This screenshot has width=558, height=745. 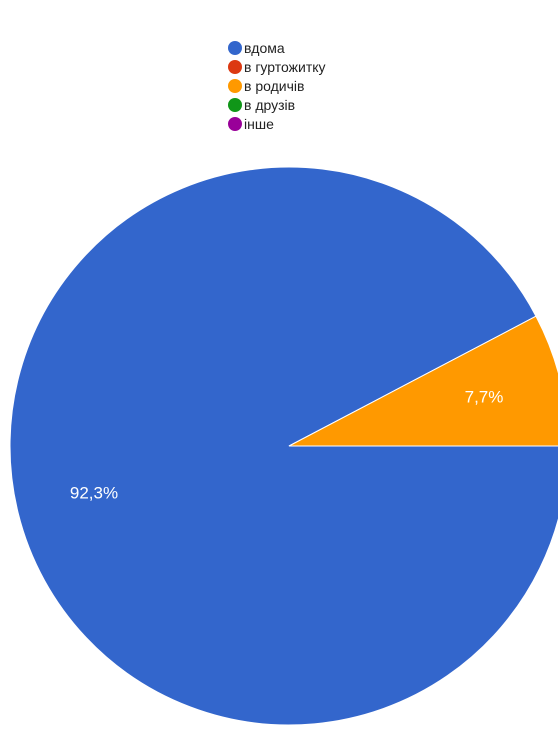 I want to click on chart-legend: вдома в гуртожитку в родичів в друзів інше, so click(x=277, y=85).